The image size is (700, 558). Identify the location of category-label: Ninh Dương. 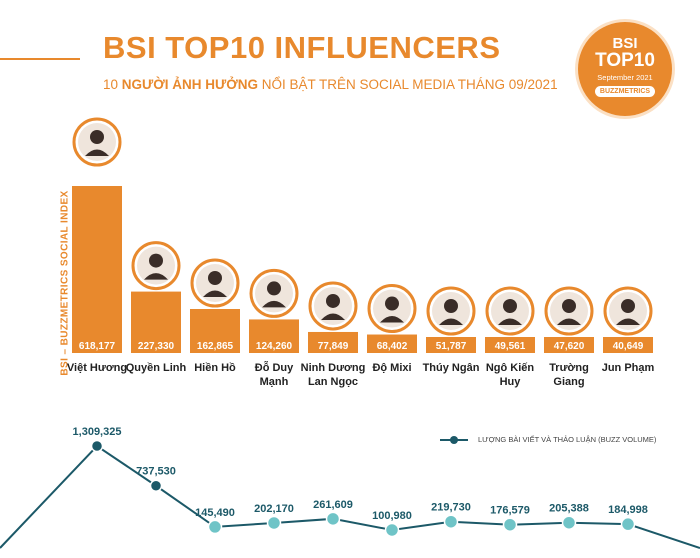
(333, 368).